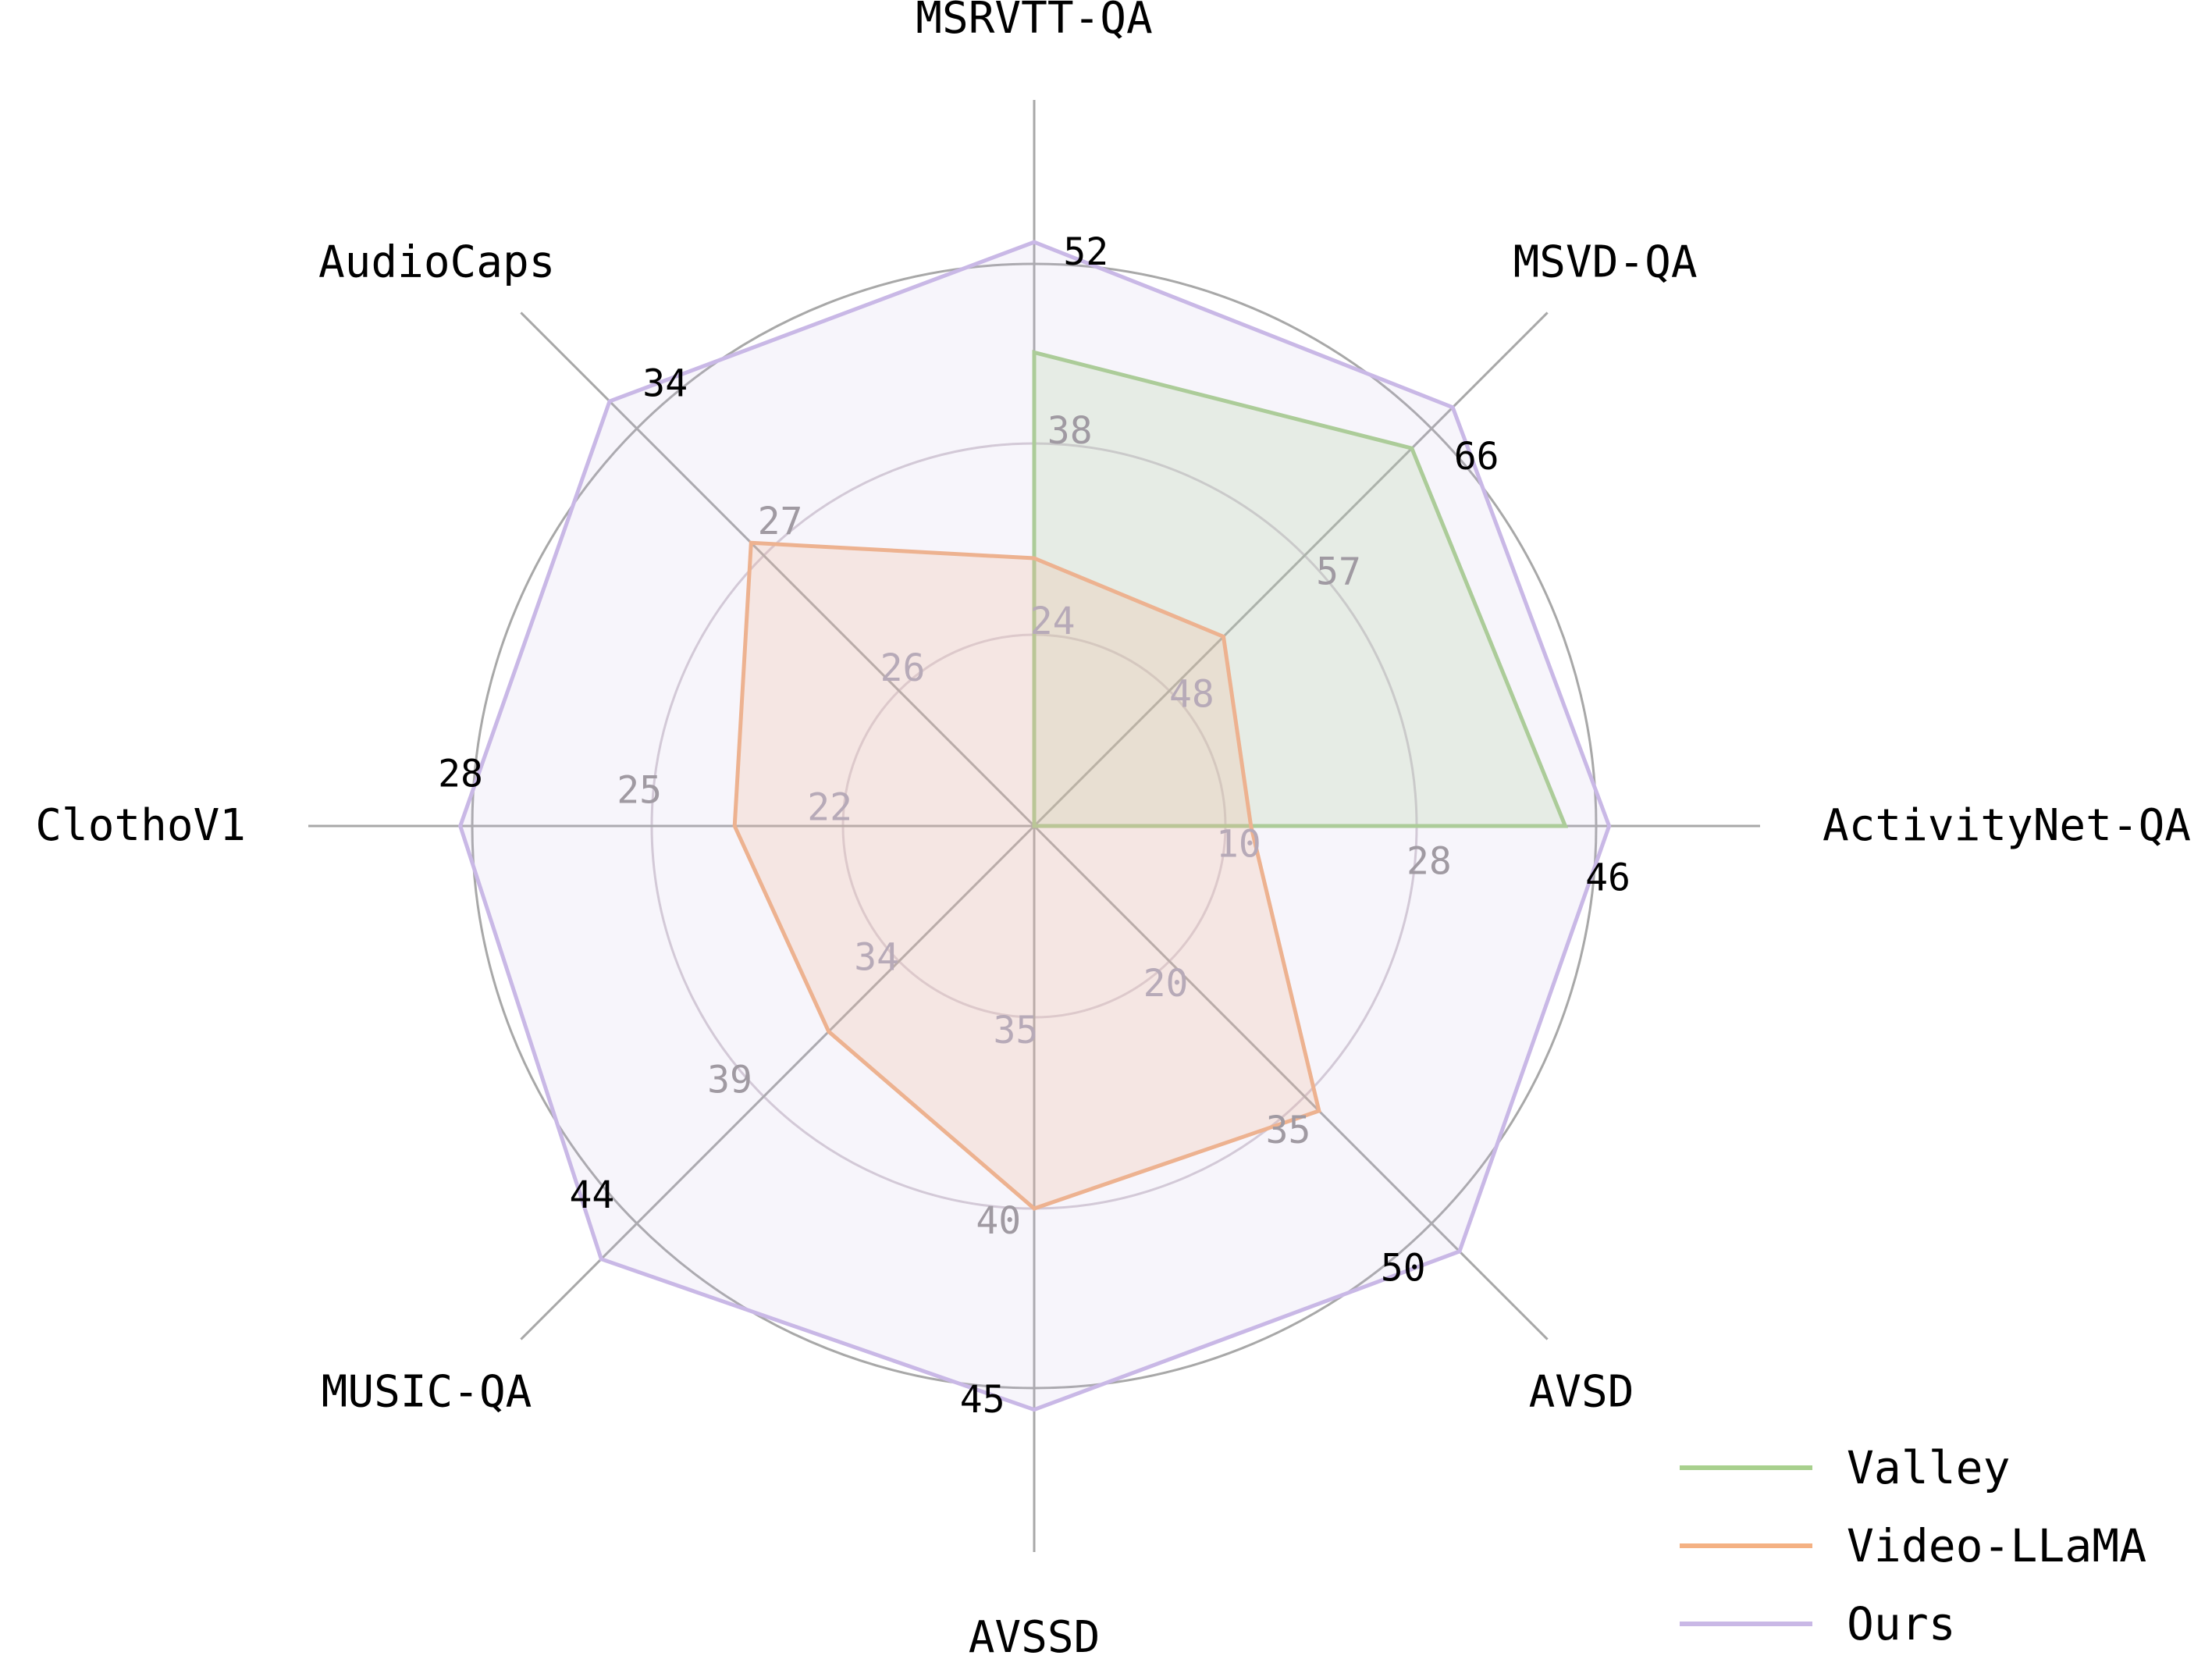 The height and width of the screenshot is (1659, 2212). Describe the element at coordinates (1902, 1623) in the screenshot. I see `legend-label-ours: Ours` at that location.